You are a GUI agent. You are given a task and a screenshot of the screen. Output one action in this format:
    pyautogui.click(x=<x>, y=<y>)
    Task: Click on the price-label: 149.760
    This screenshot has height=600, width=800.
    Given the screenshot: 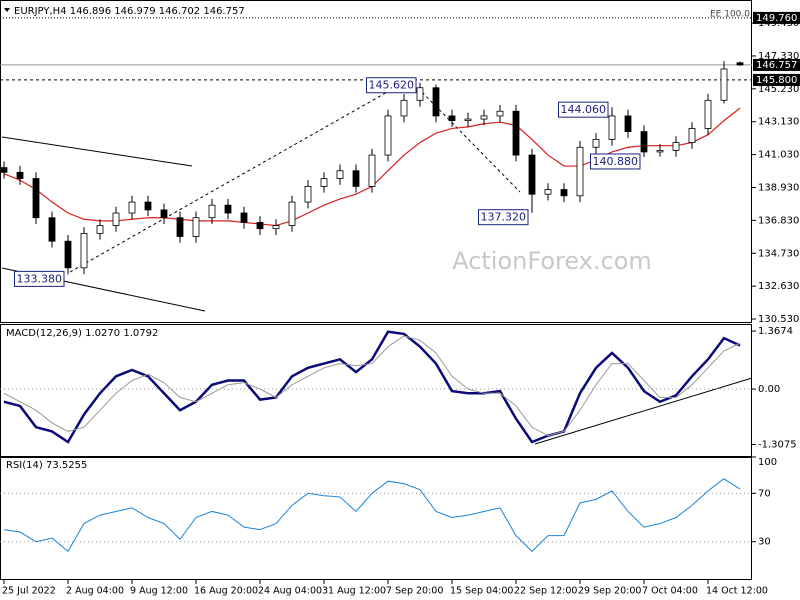 What is the action you would take?
    pyautogui.click(x=776, y=18)
    